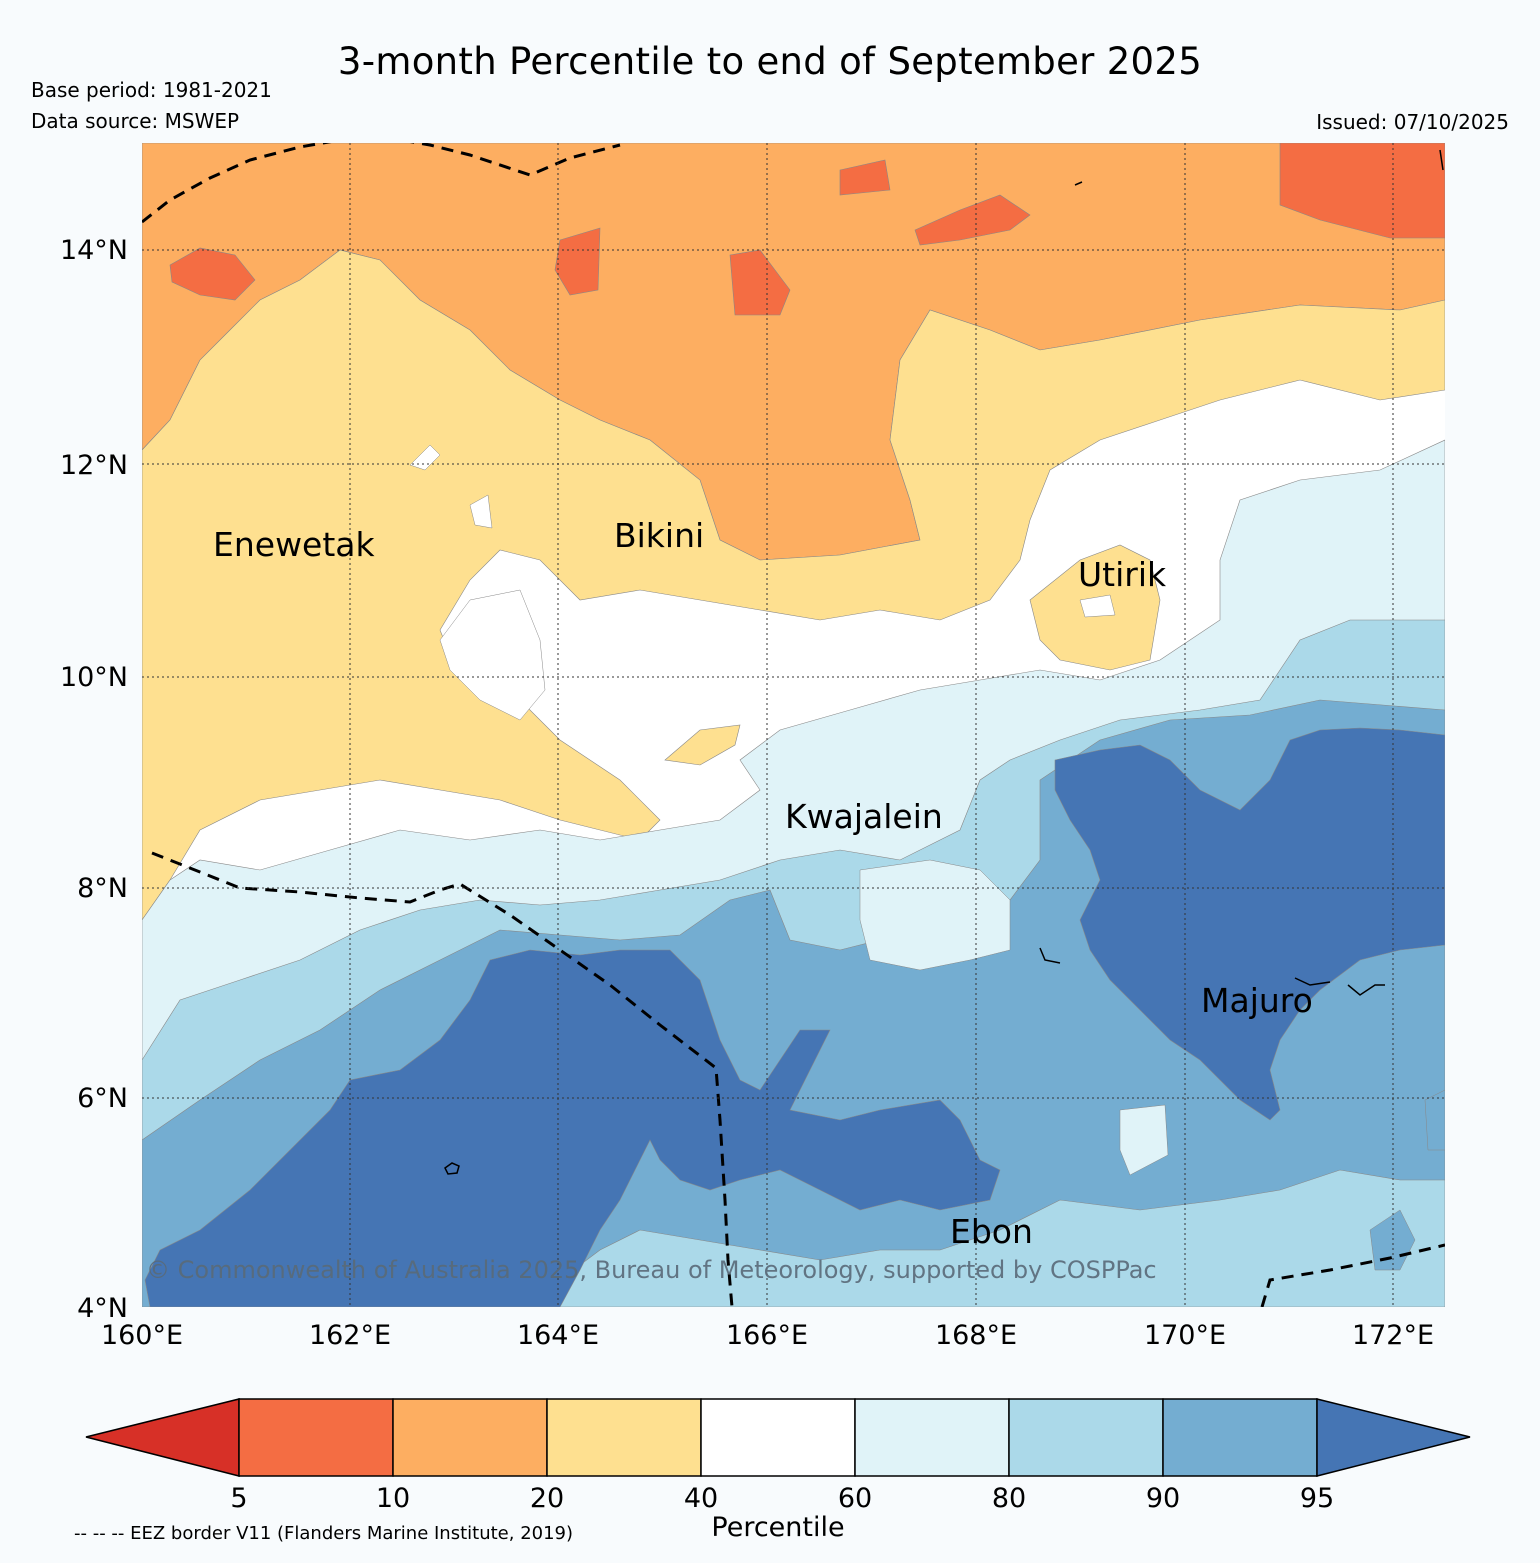  I want to click on data-source: Data source: MSWEP, so click(135, 121).